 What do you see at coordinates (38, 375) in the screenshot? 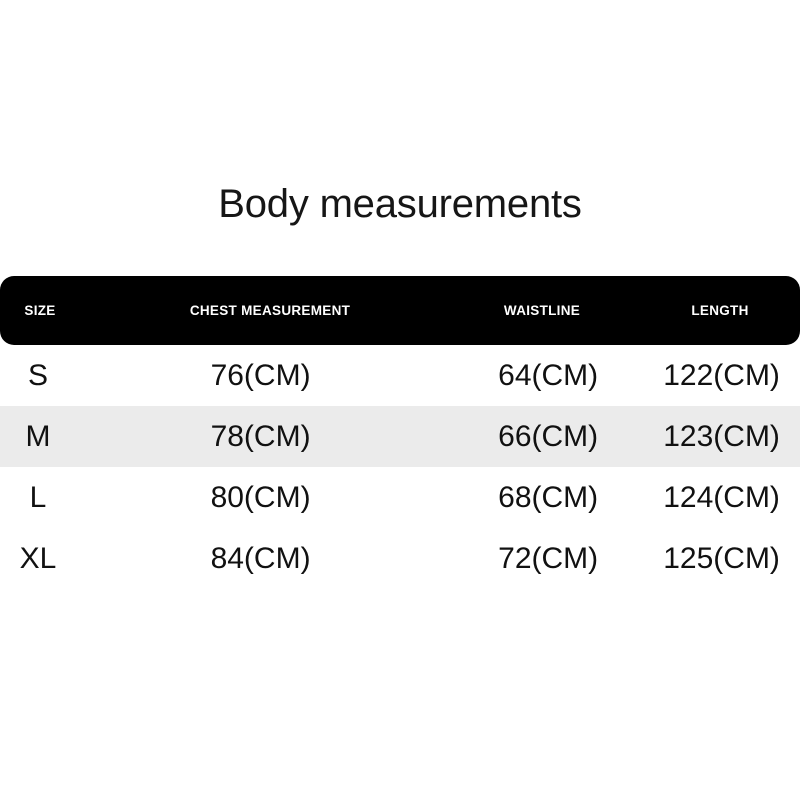
I see `cell-size: S` at bounding box center [38, 375].